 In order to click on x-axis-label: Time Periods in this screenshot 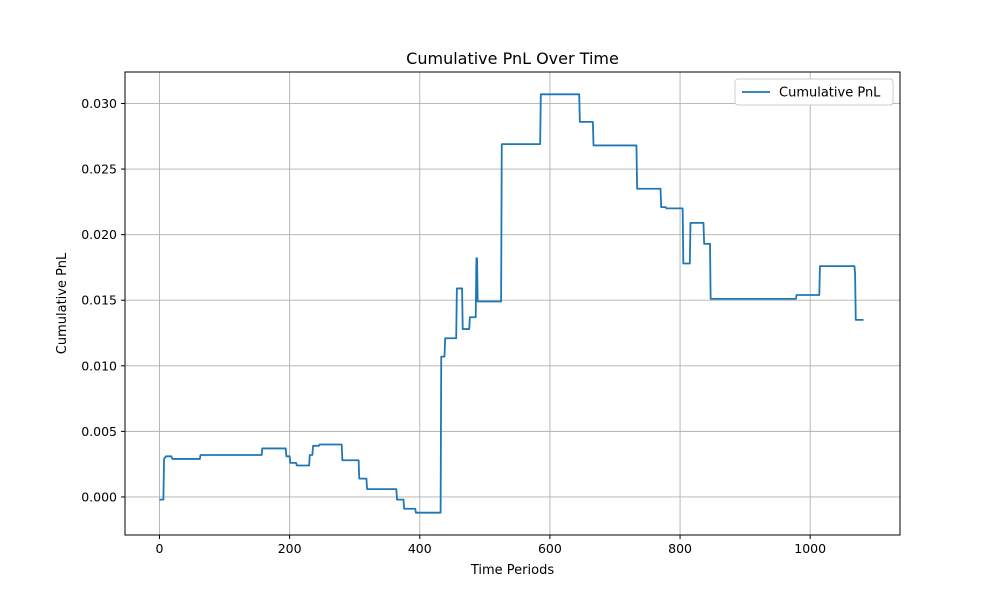, I will do `click(512, 570)`.